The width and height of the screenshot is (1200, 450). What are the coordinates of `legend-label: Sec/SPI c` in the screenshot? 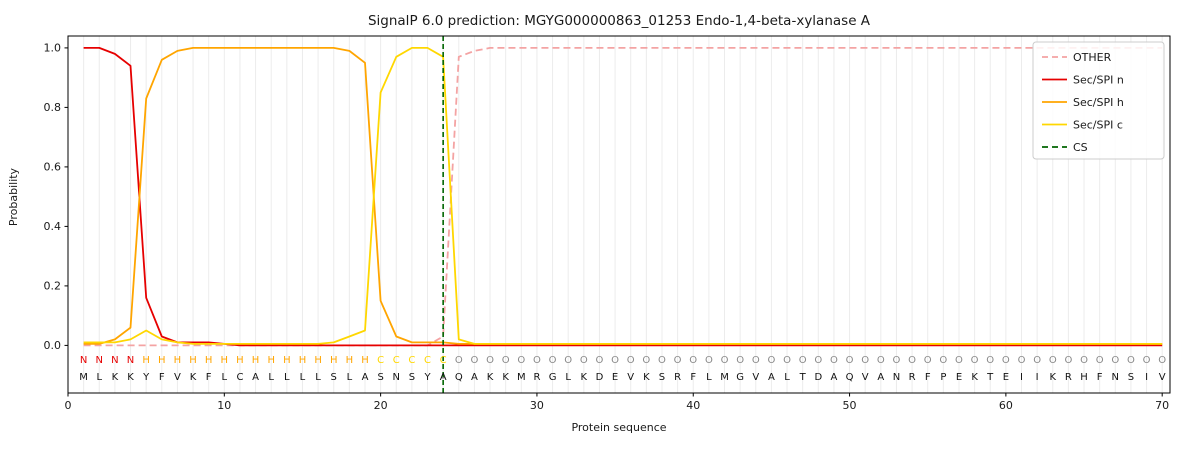 It's located at (1098, 125).